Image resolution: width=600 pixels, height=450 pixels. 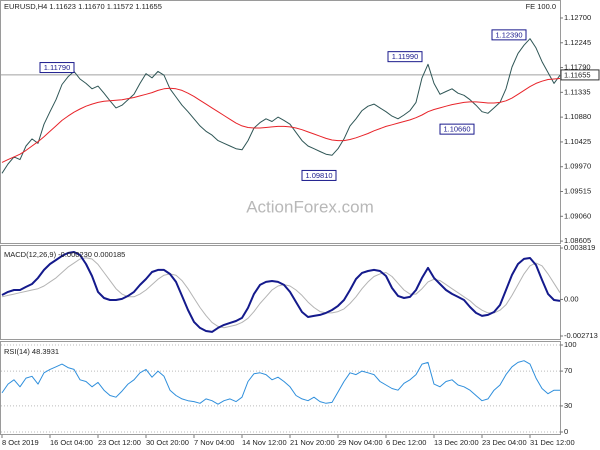 What do you see at coordinates (310, 206) in the screenshot?
I see `watermark: ActionForex.com` at bounding box center [310, 206].